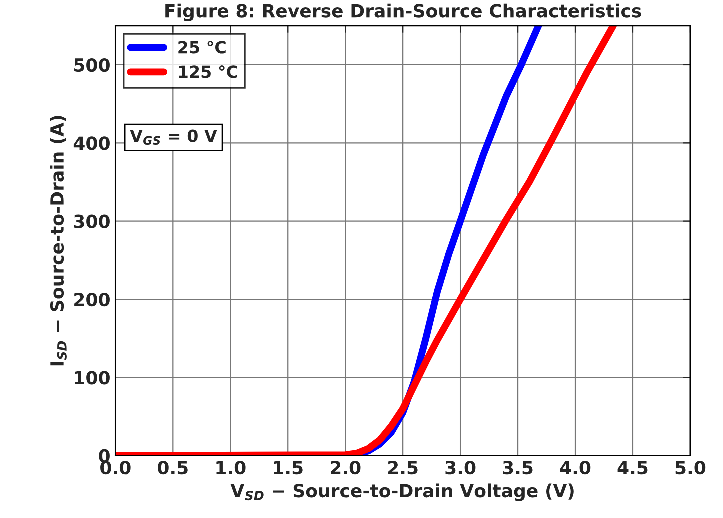 The width and height of the screenshot is (723, 518). I want to click on x-tick-label: 5.0, so click(691, 468).